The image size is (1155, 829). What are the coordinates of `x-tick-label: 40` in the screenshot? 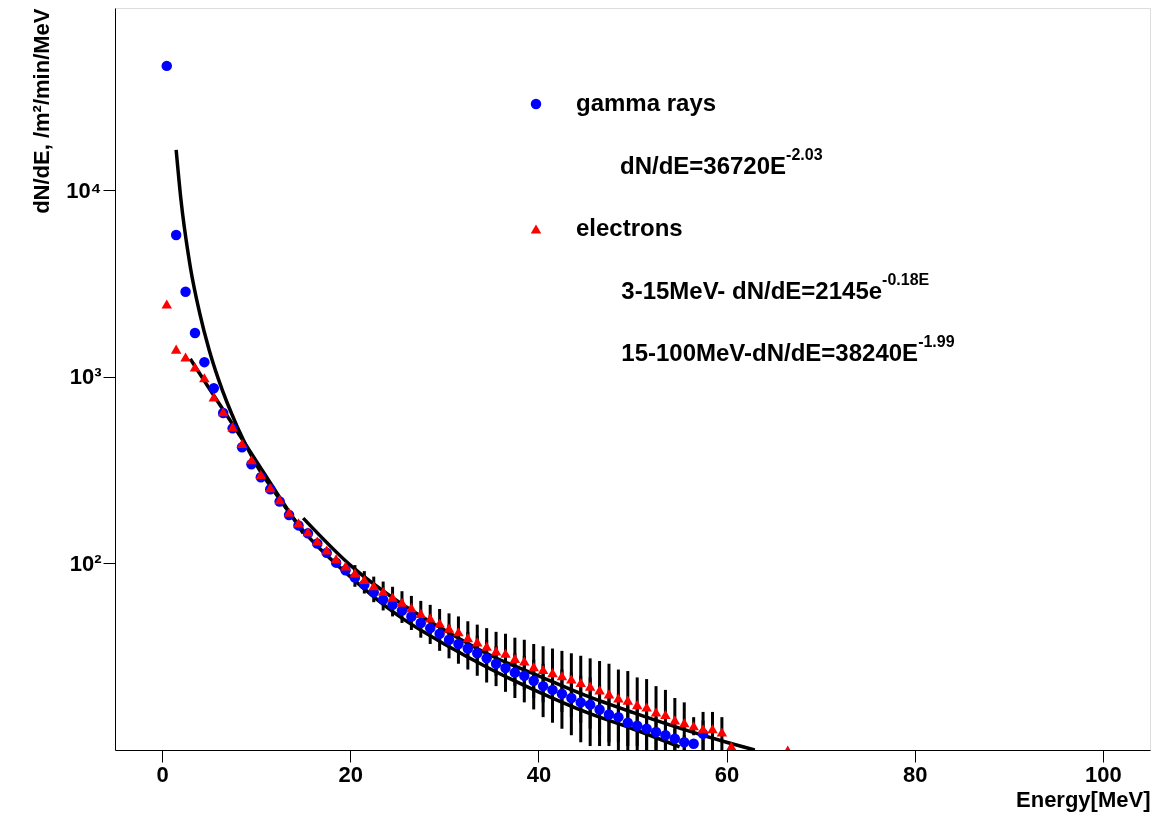 It's located at (539, 774).